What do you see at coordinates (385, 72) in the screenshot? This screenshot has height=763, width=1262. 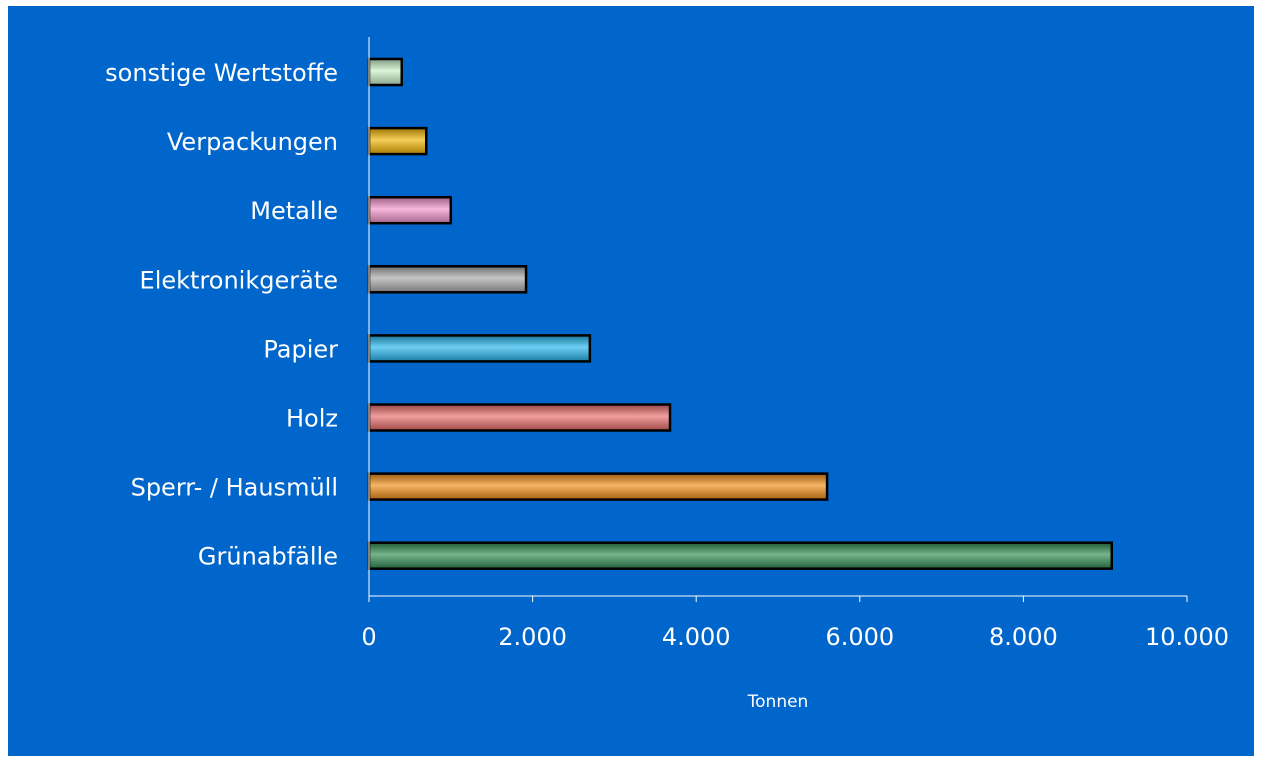 I see `bar-sonstige-wertstoffe` at bounding box center [385, 72].